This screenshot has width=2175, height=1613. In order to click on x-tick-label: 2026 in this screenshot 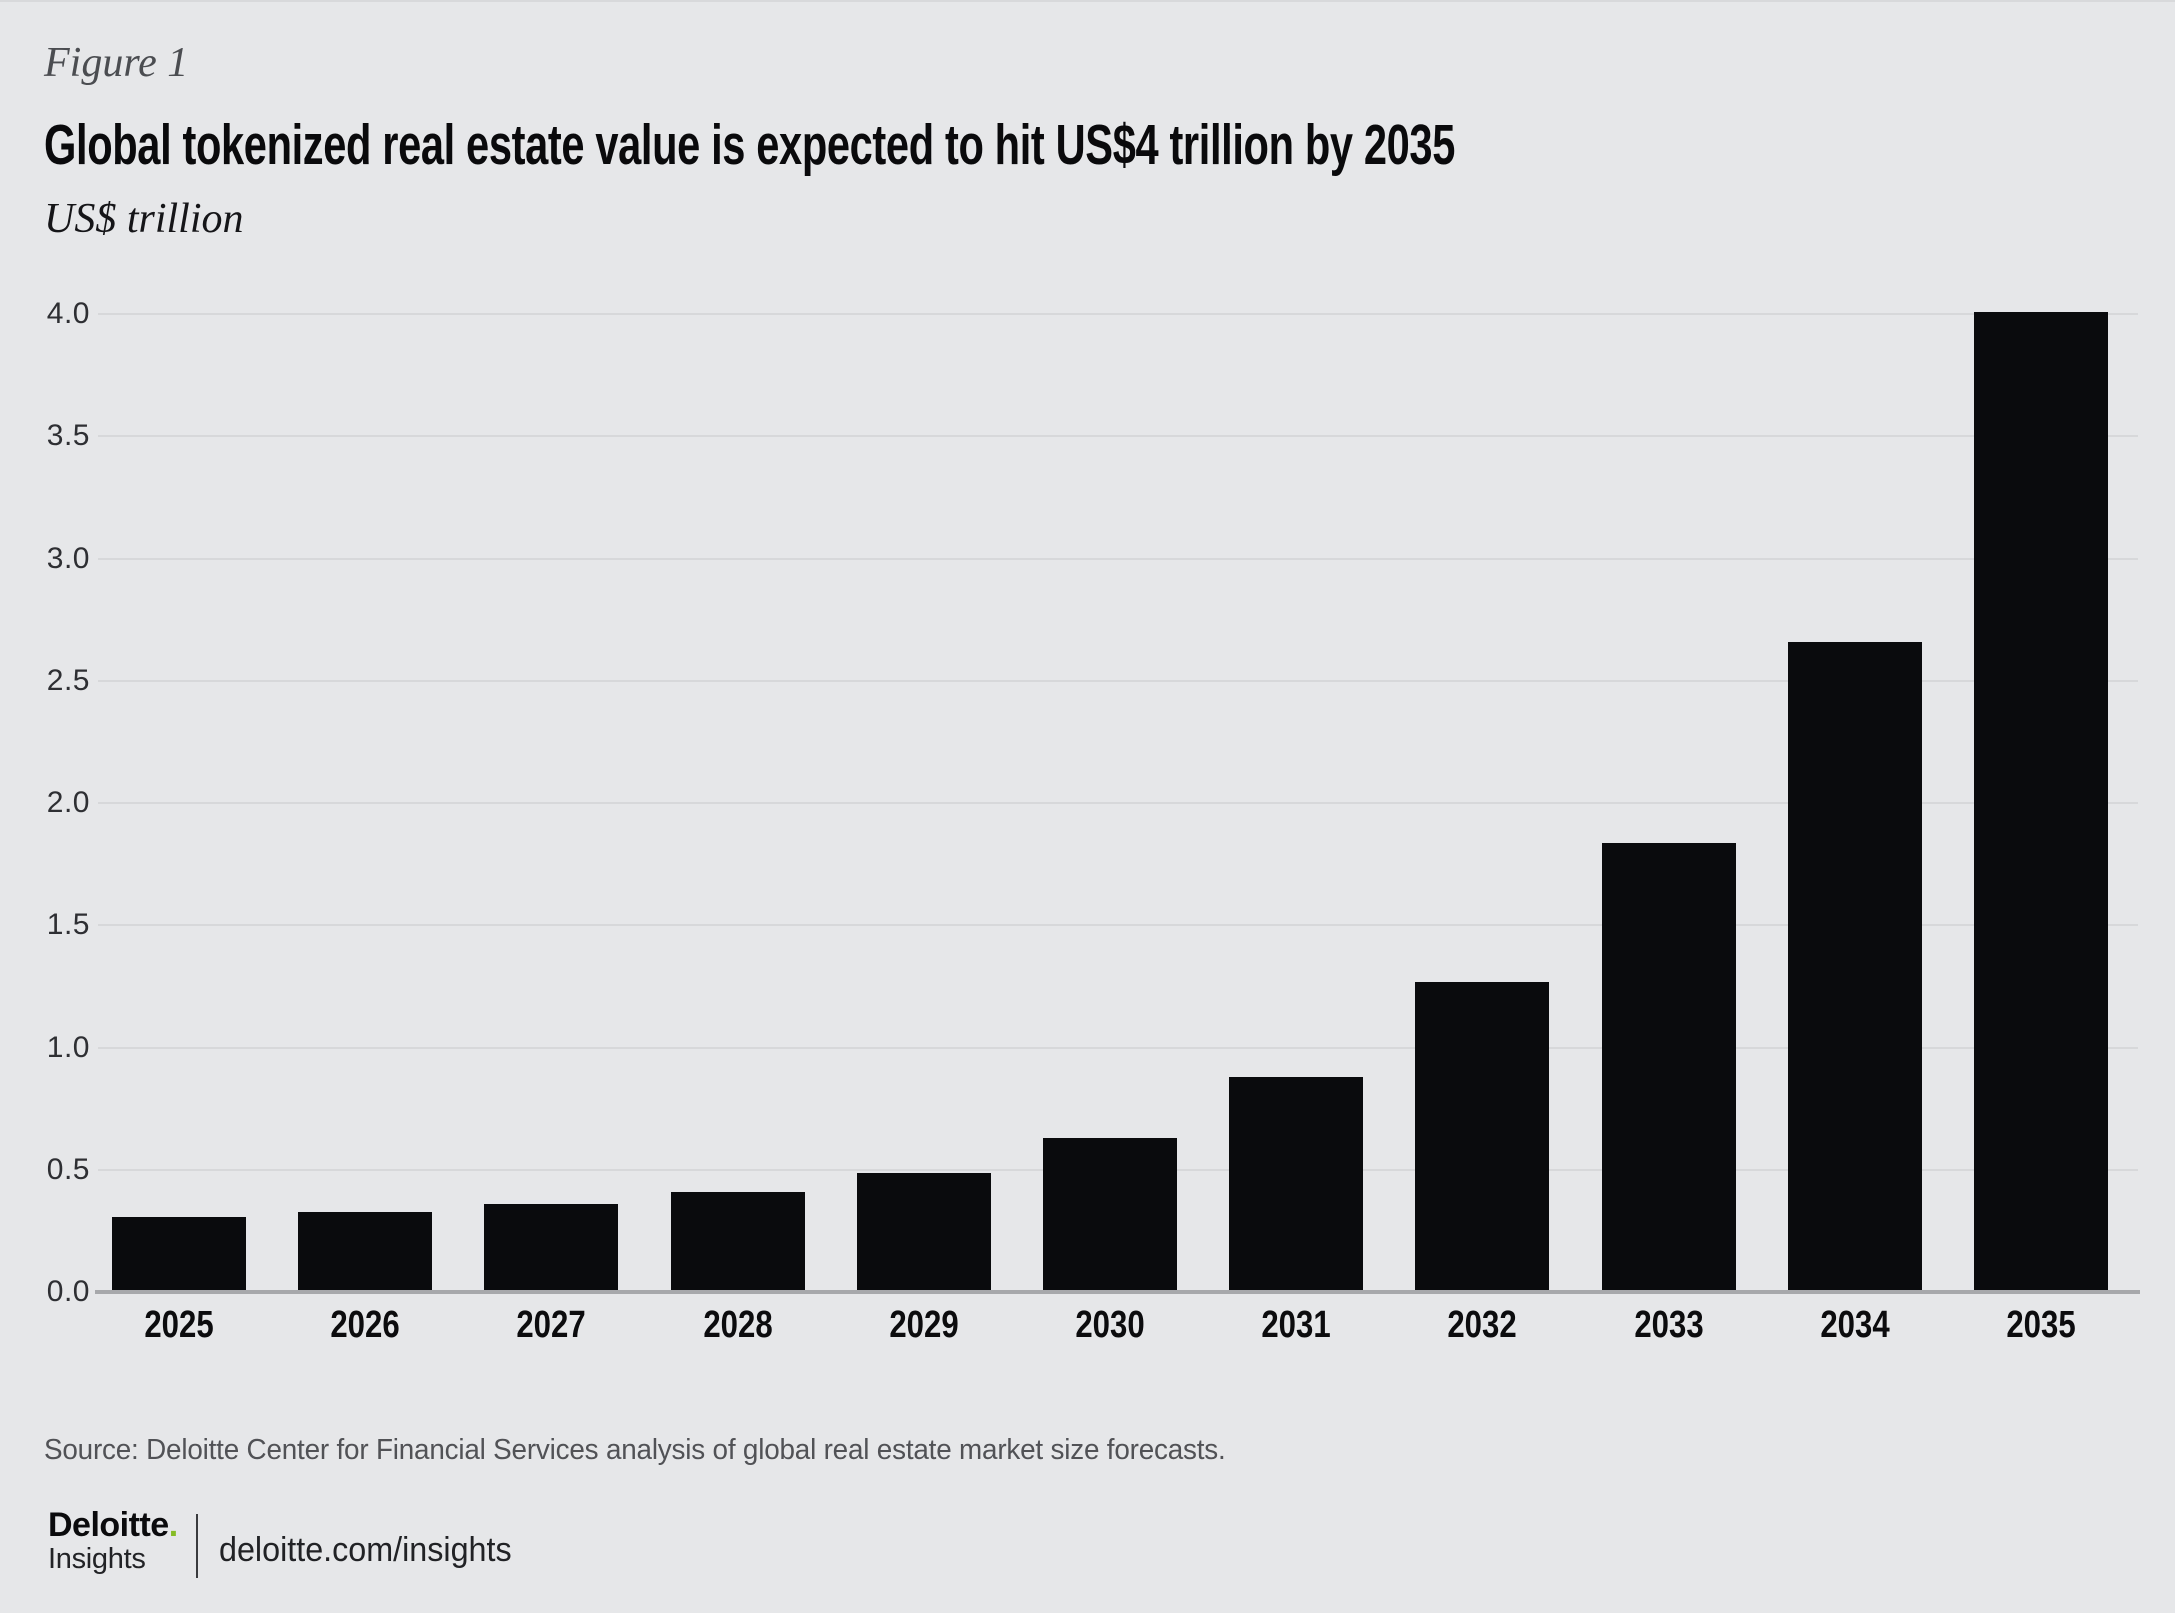, I will do `click(365, 1325)`.